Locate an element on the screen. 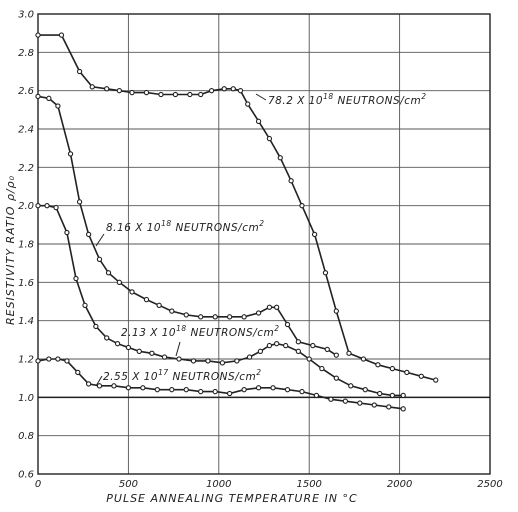  y-tick-label: 2.4 is located at coordinates (26, 130).